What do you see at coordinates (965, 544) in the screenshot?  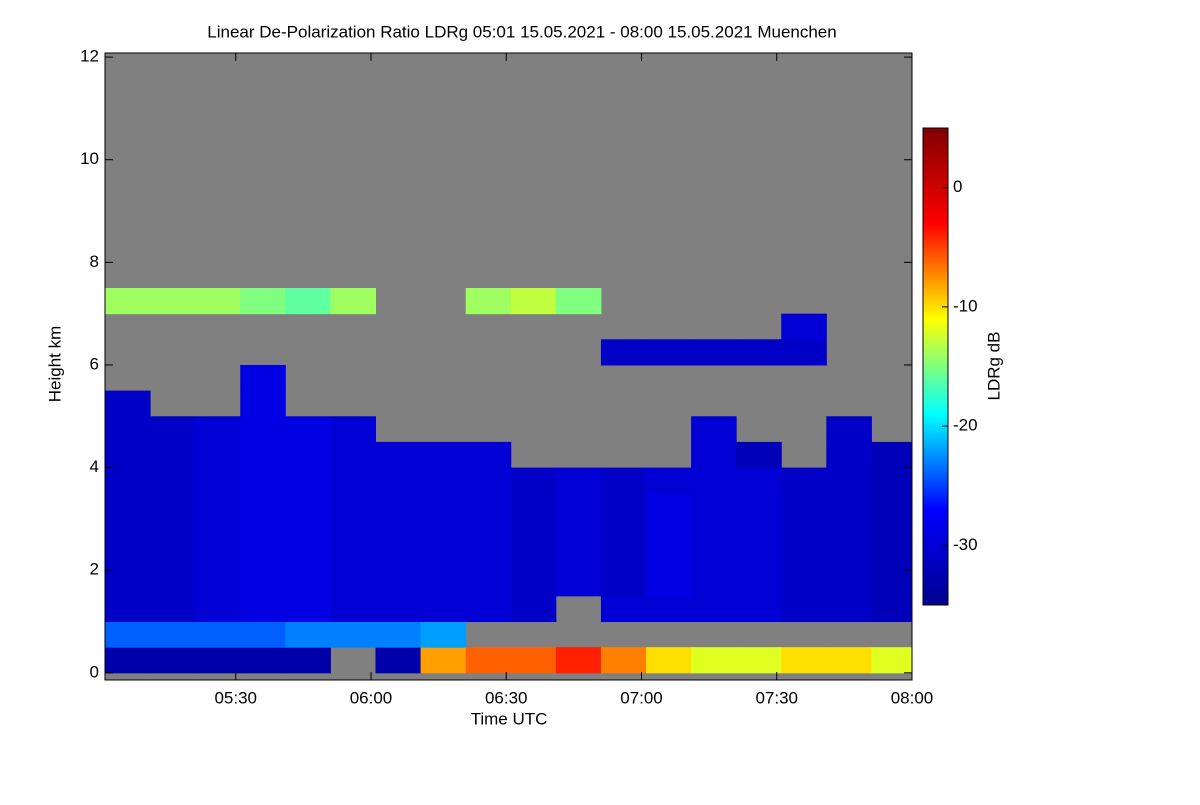 I see `colorbar-tick-label: -30` at bounding box center [965, 544].